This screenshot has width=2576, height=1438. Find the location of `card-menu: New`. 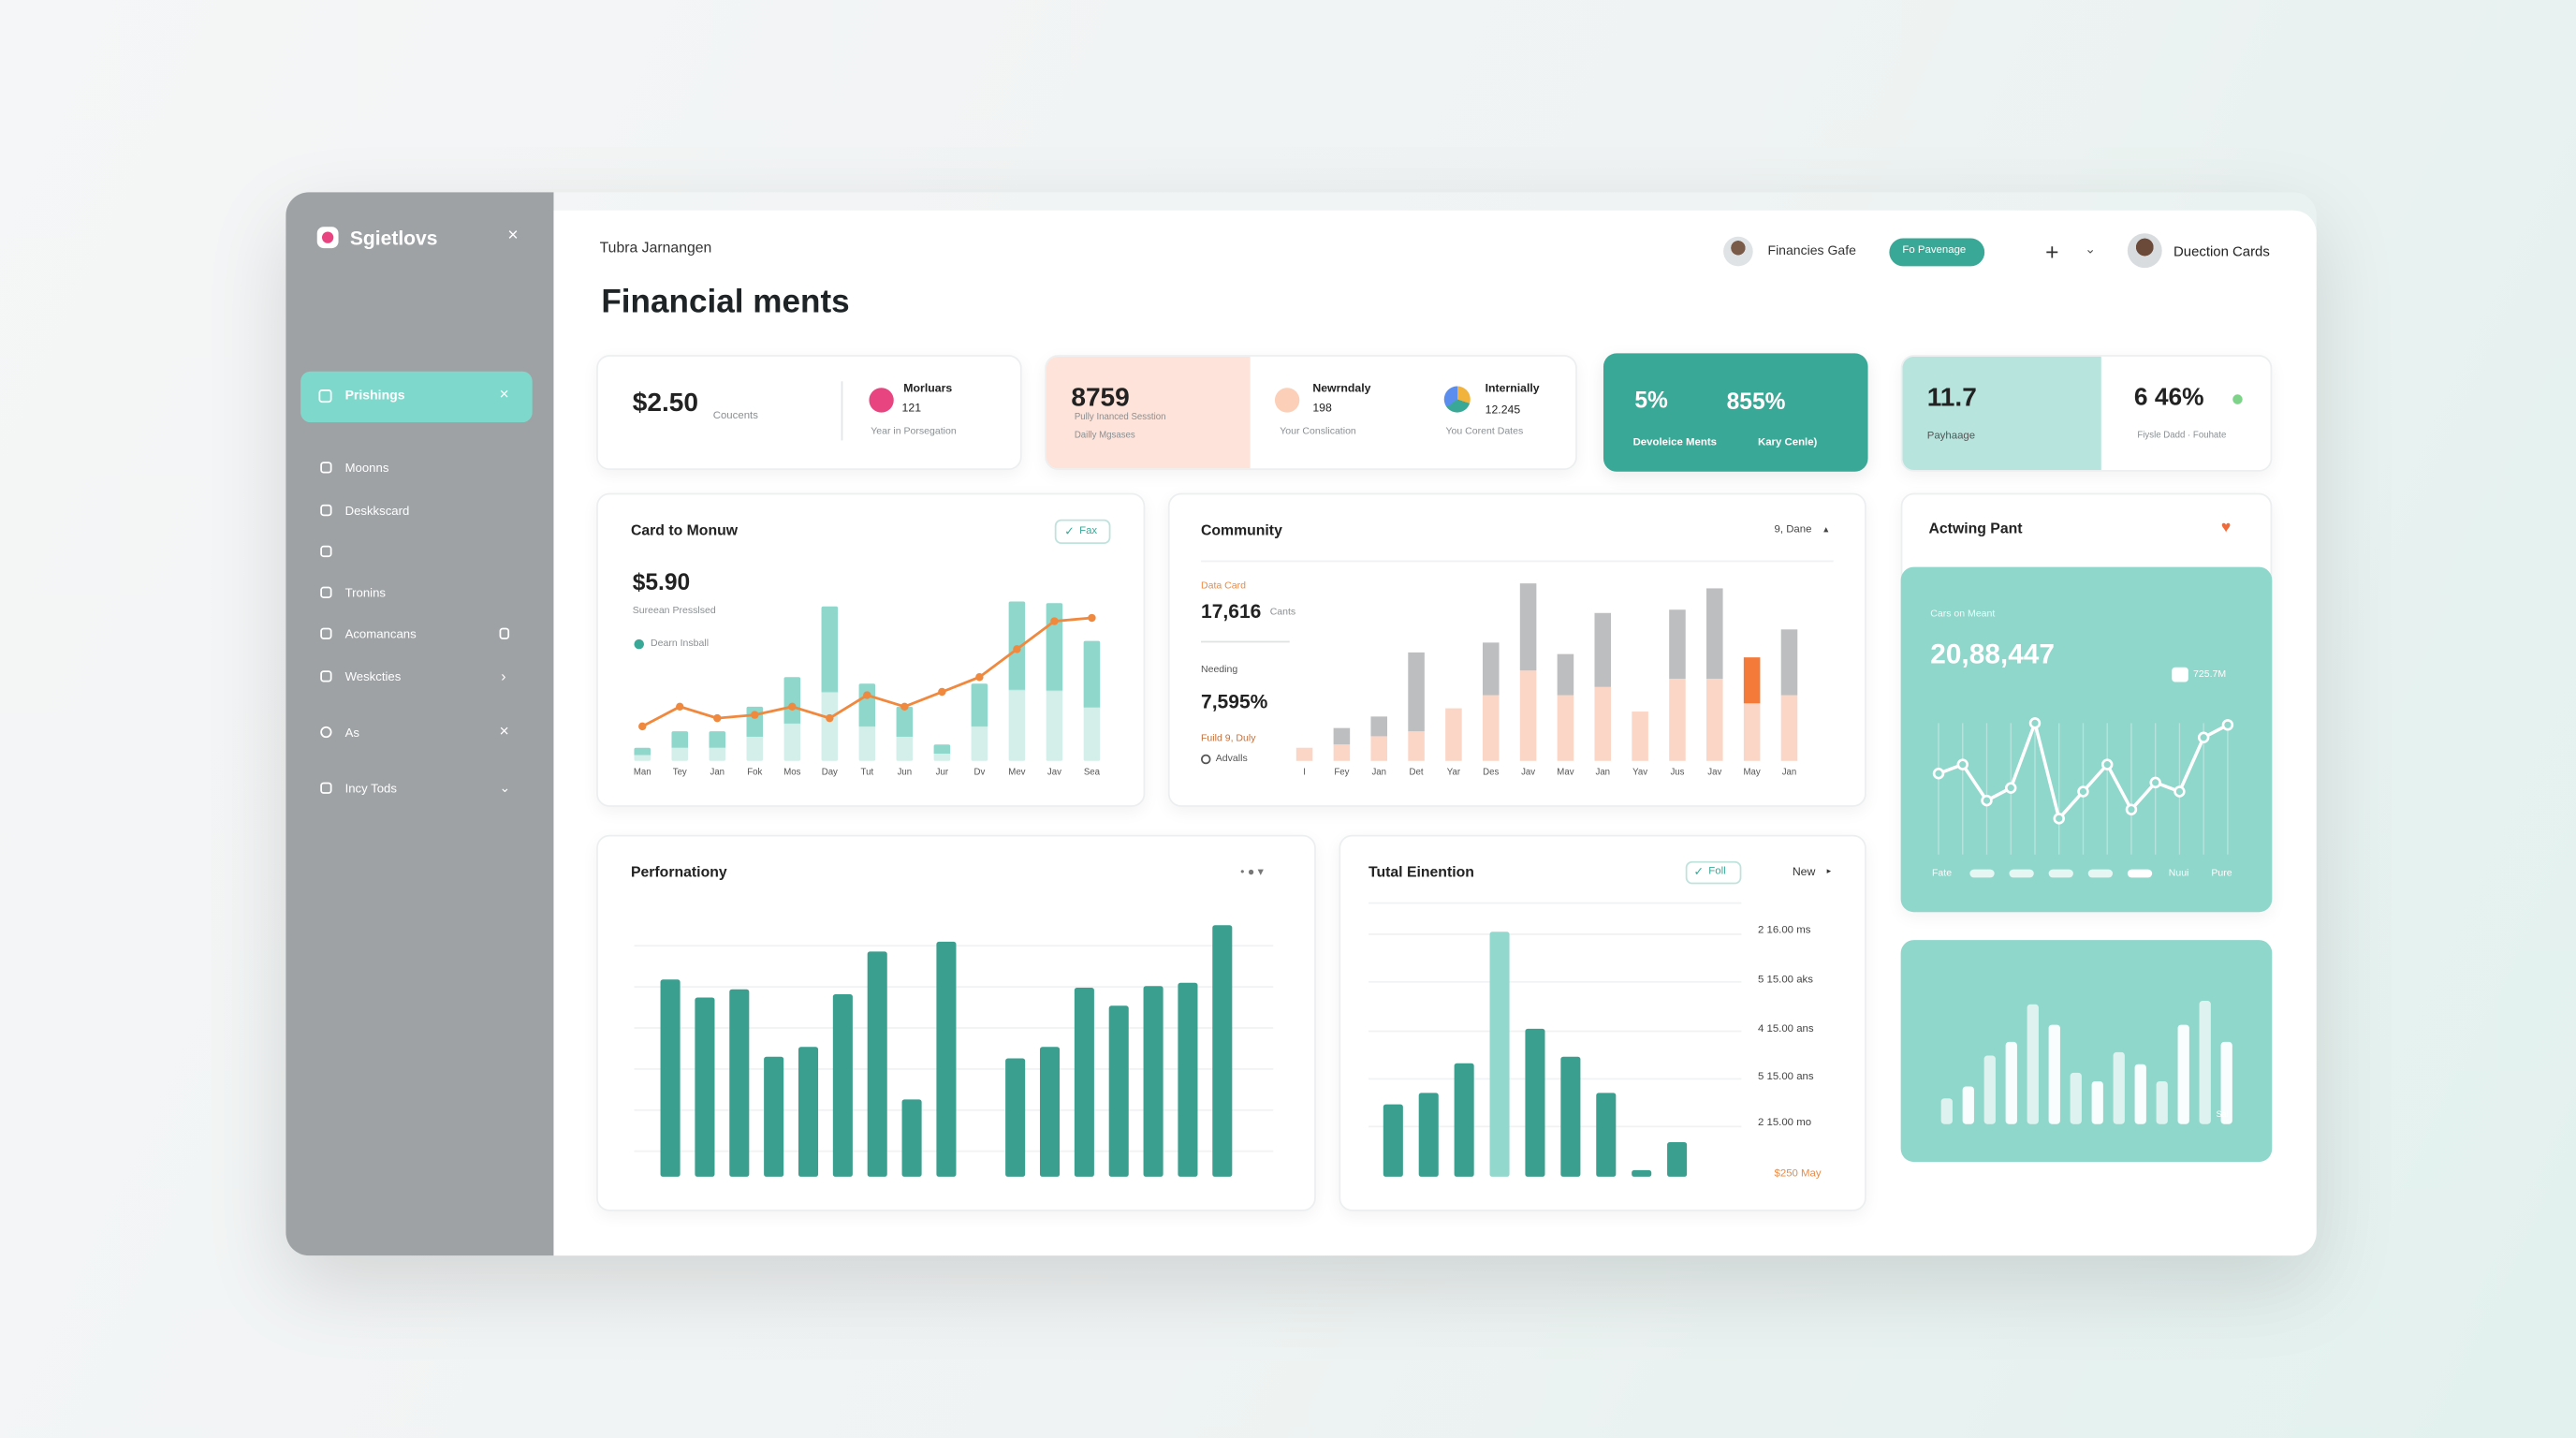

card-menu: New is located at coordinates (1804, 872).